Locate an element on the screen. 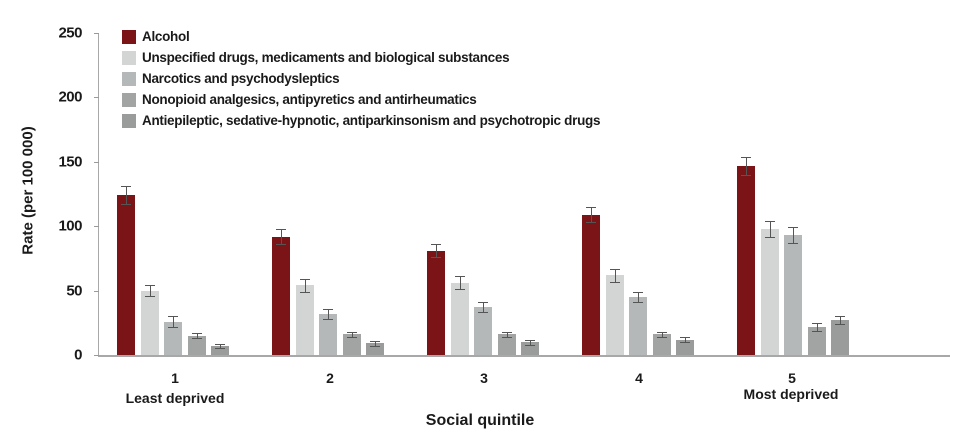 The width and height of the screenshot is (977, 437). y-tick-label: 100 is located at coordinates (70, 226).